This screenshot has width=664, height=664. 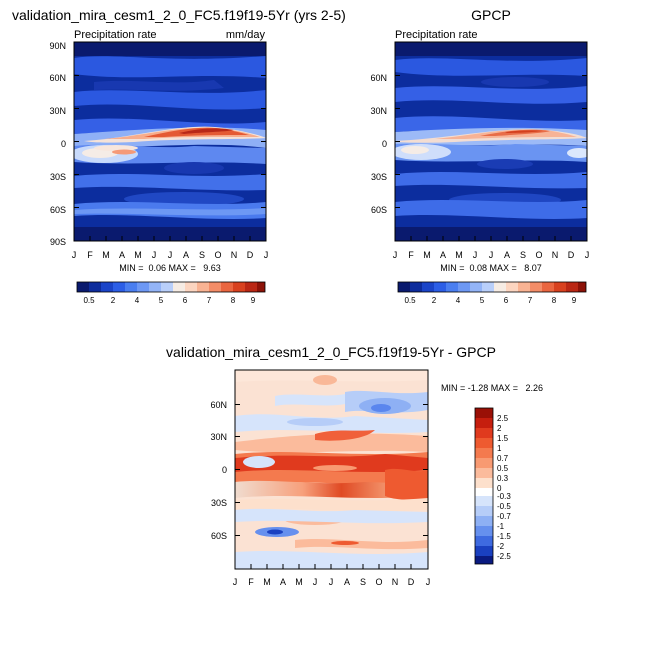 What do you see at coordinates (219, 503) in the screenshot?
I see `diff-ytick-30s: 30S` at bounding box center [219, 503].